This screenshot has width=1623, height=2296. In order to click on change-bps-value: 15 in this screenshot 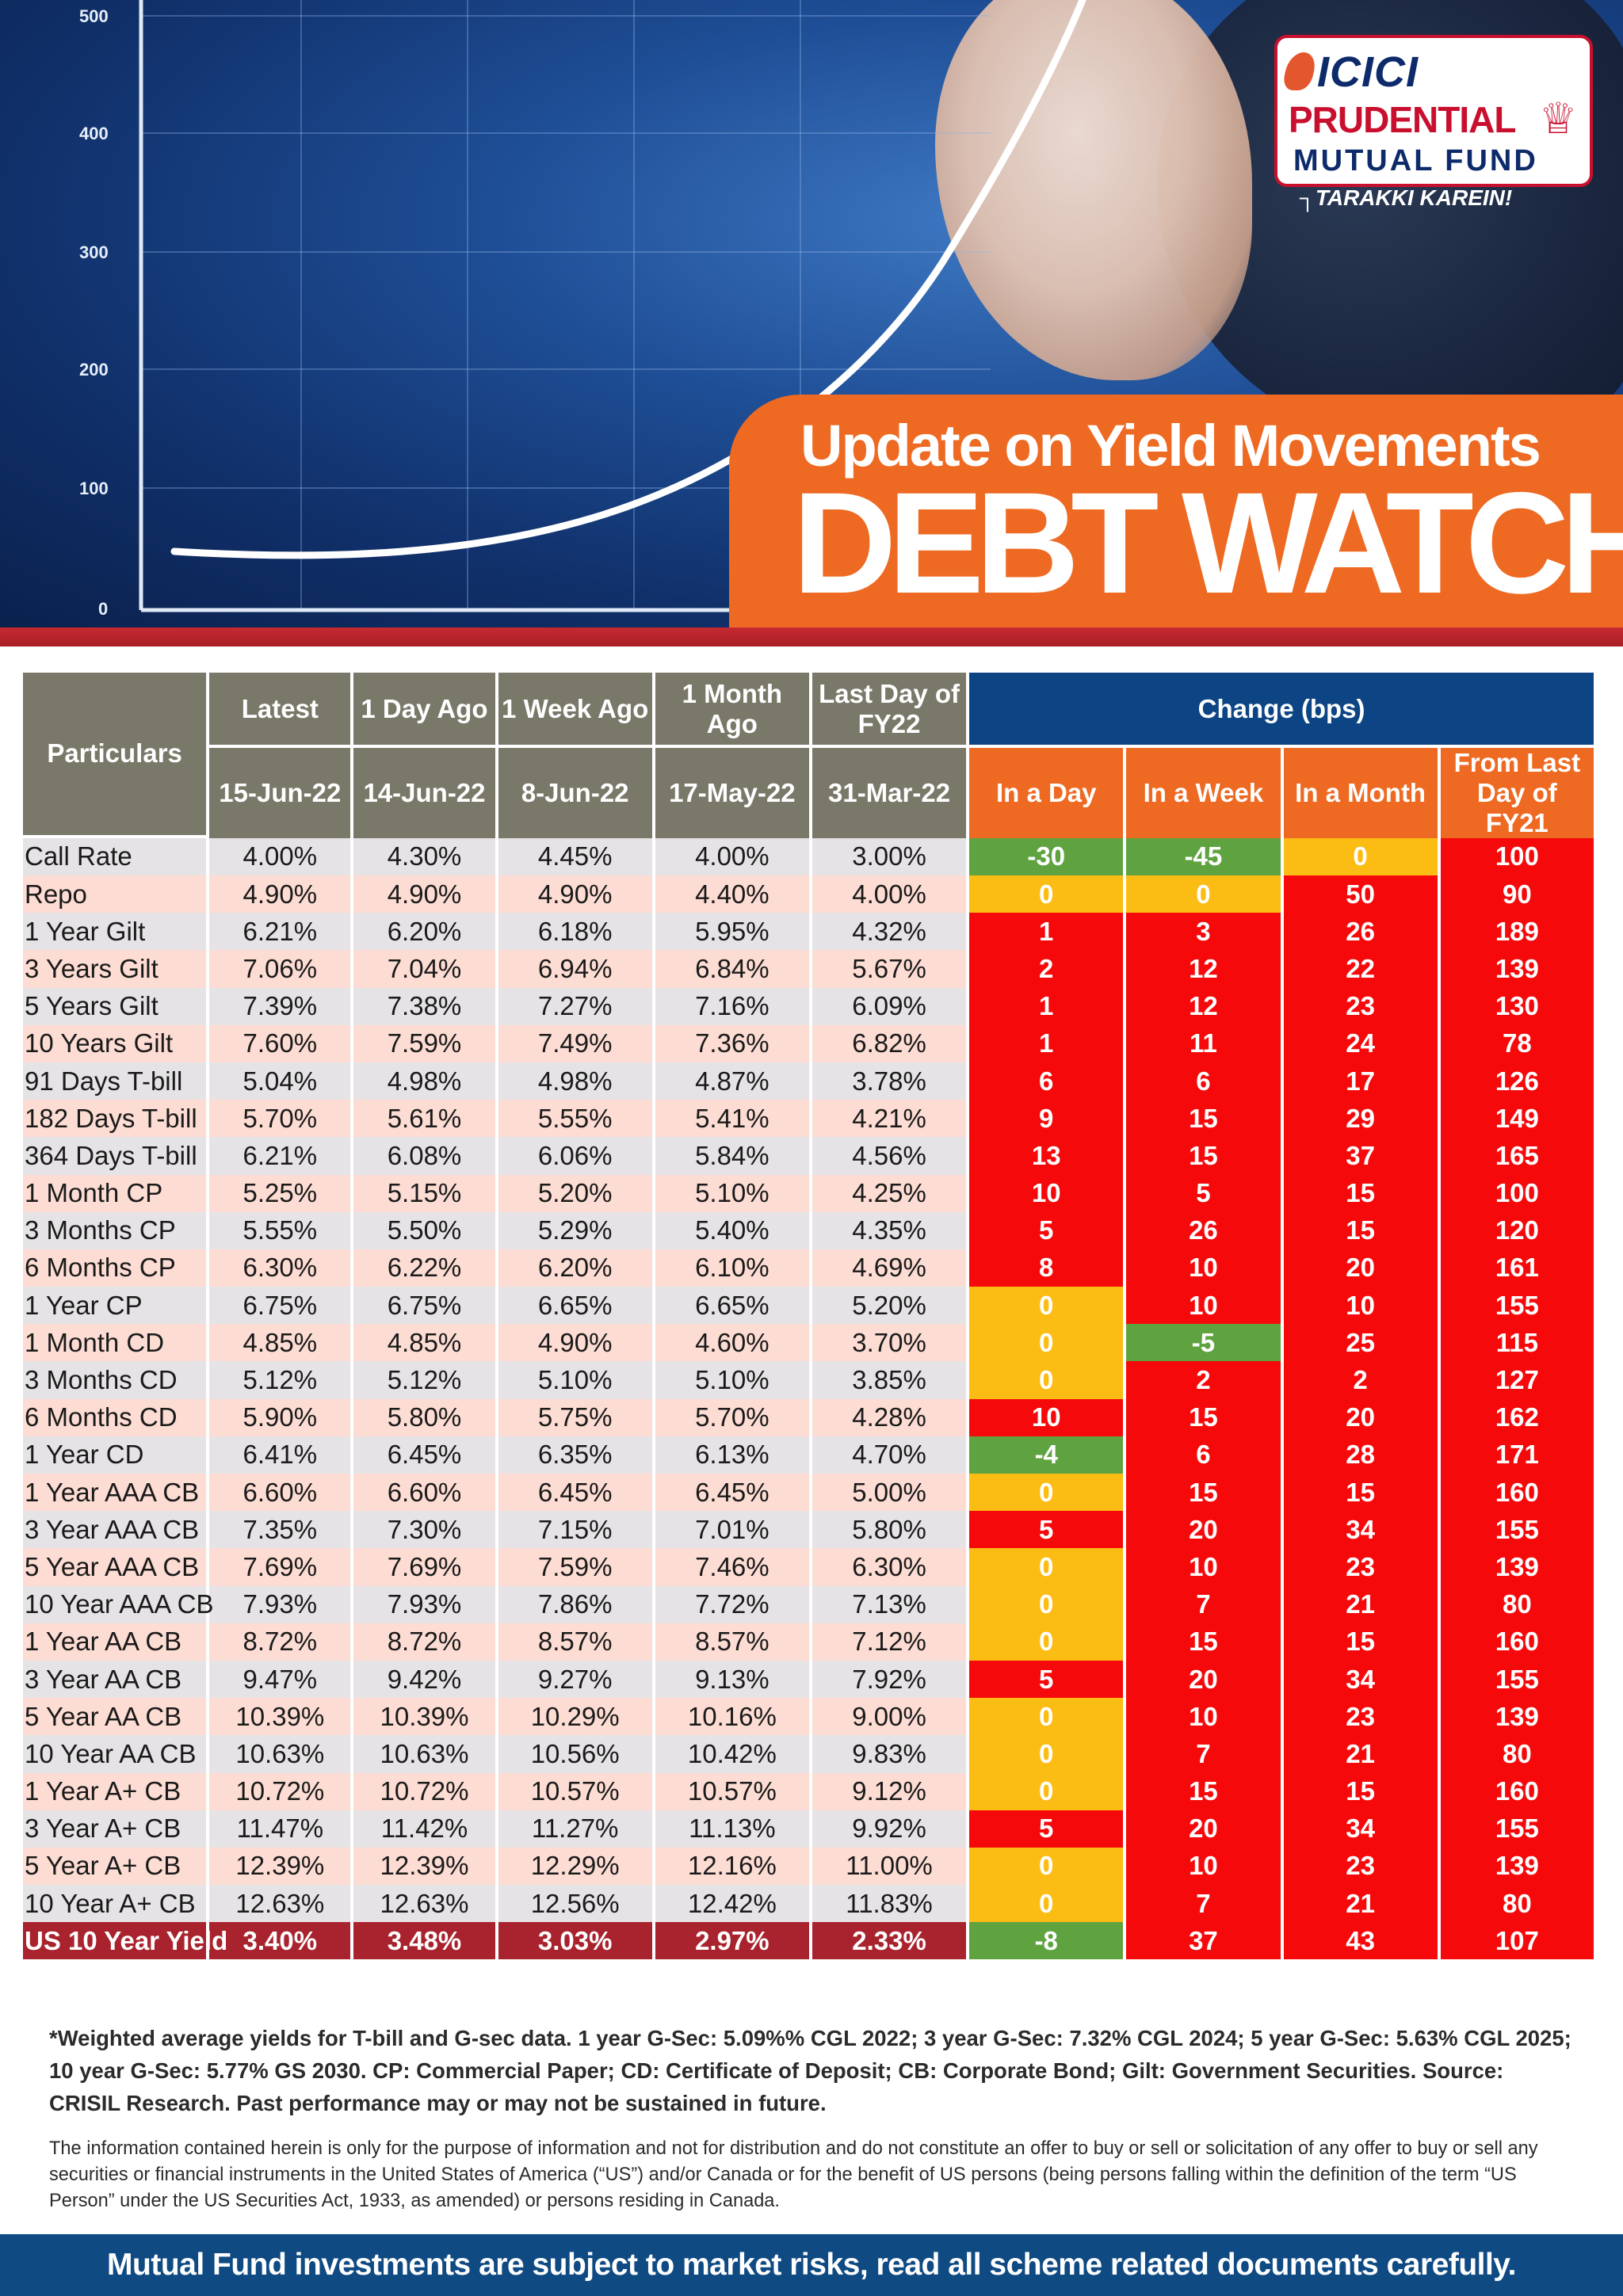, I will do `click(1360, 1642)`.